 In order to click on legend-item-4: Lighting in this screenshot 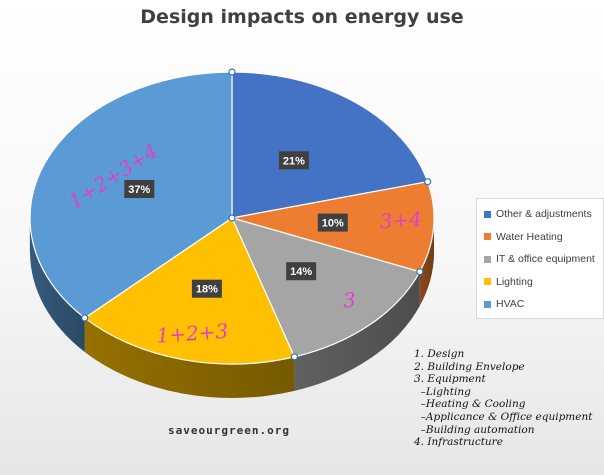, I will do `click(540, 282)`.